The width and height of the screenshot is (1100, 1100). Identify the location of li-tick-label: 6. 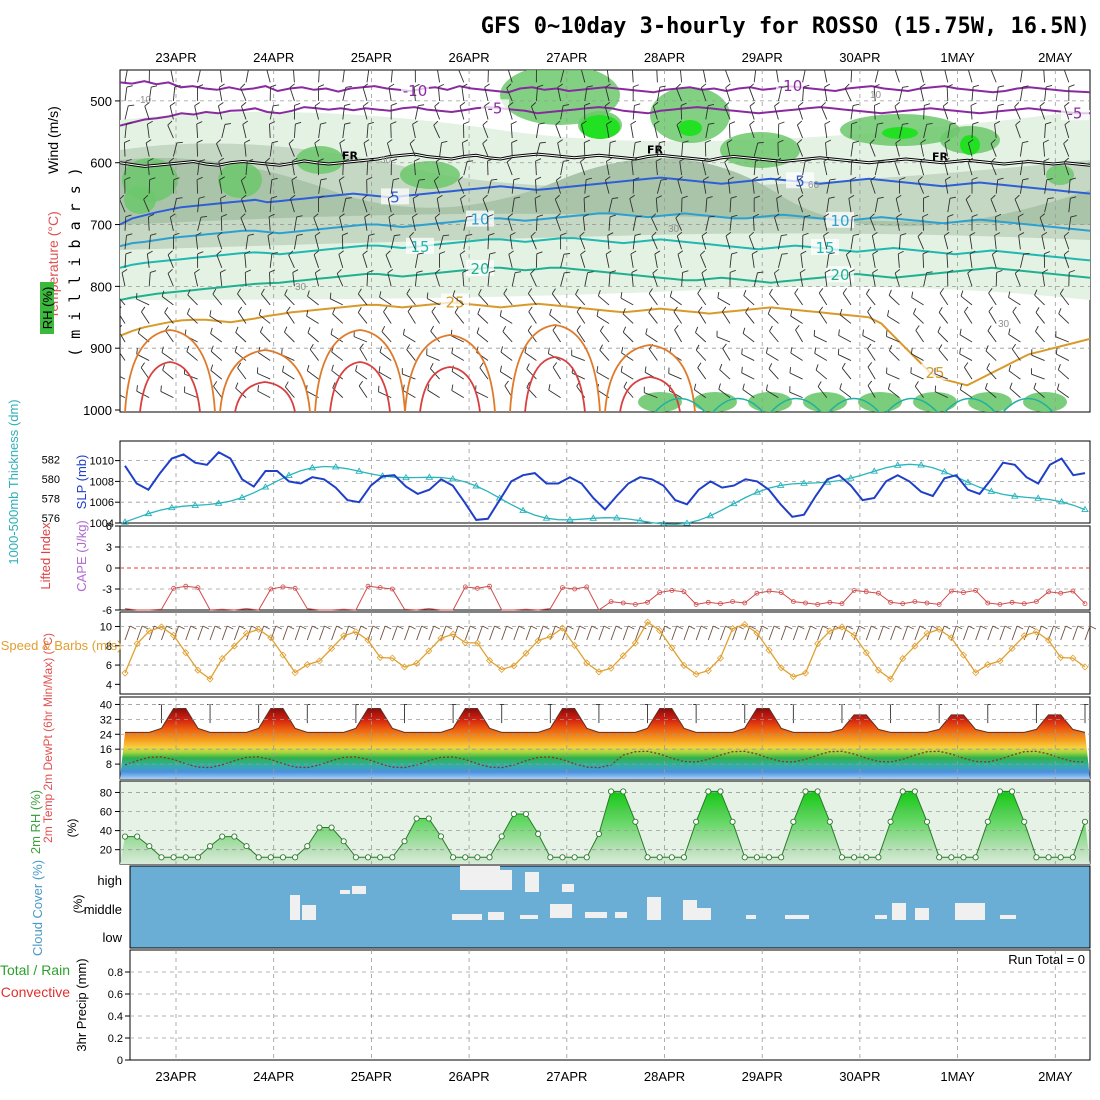
(109, 527).